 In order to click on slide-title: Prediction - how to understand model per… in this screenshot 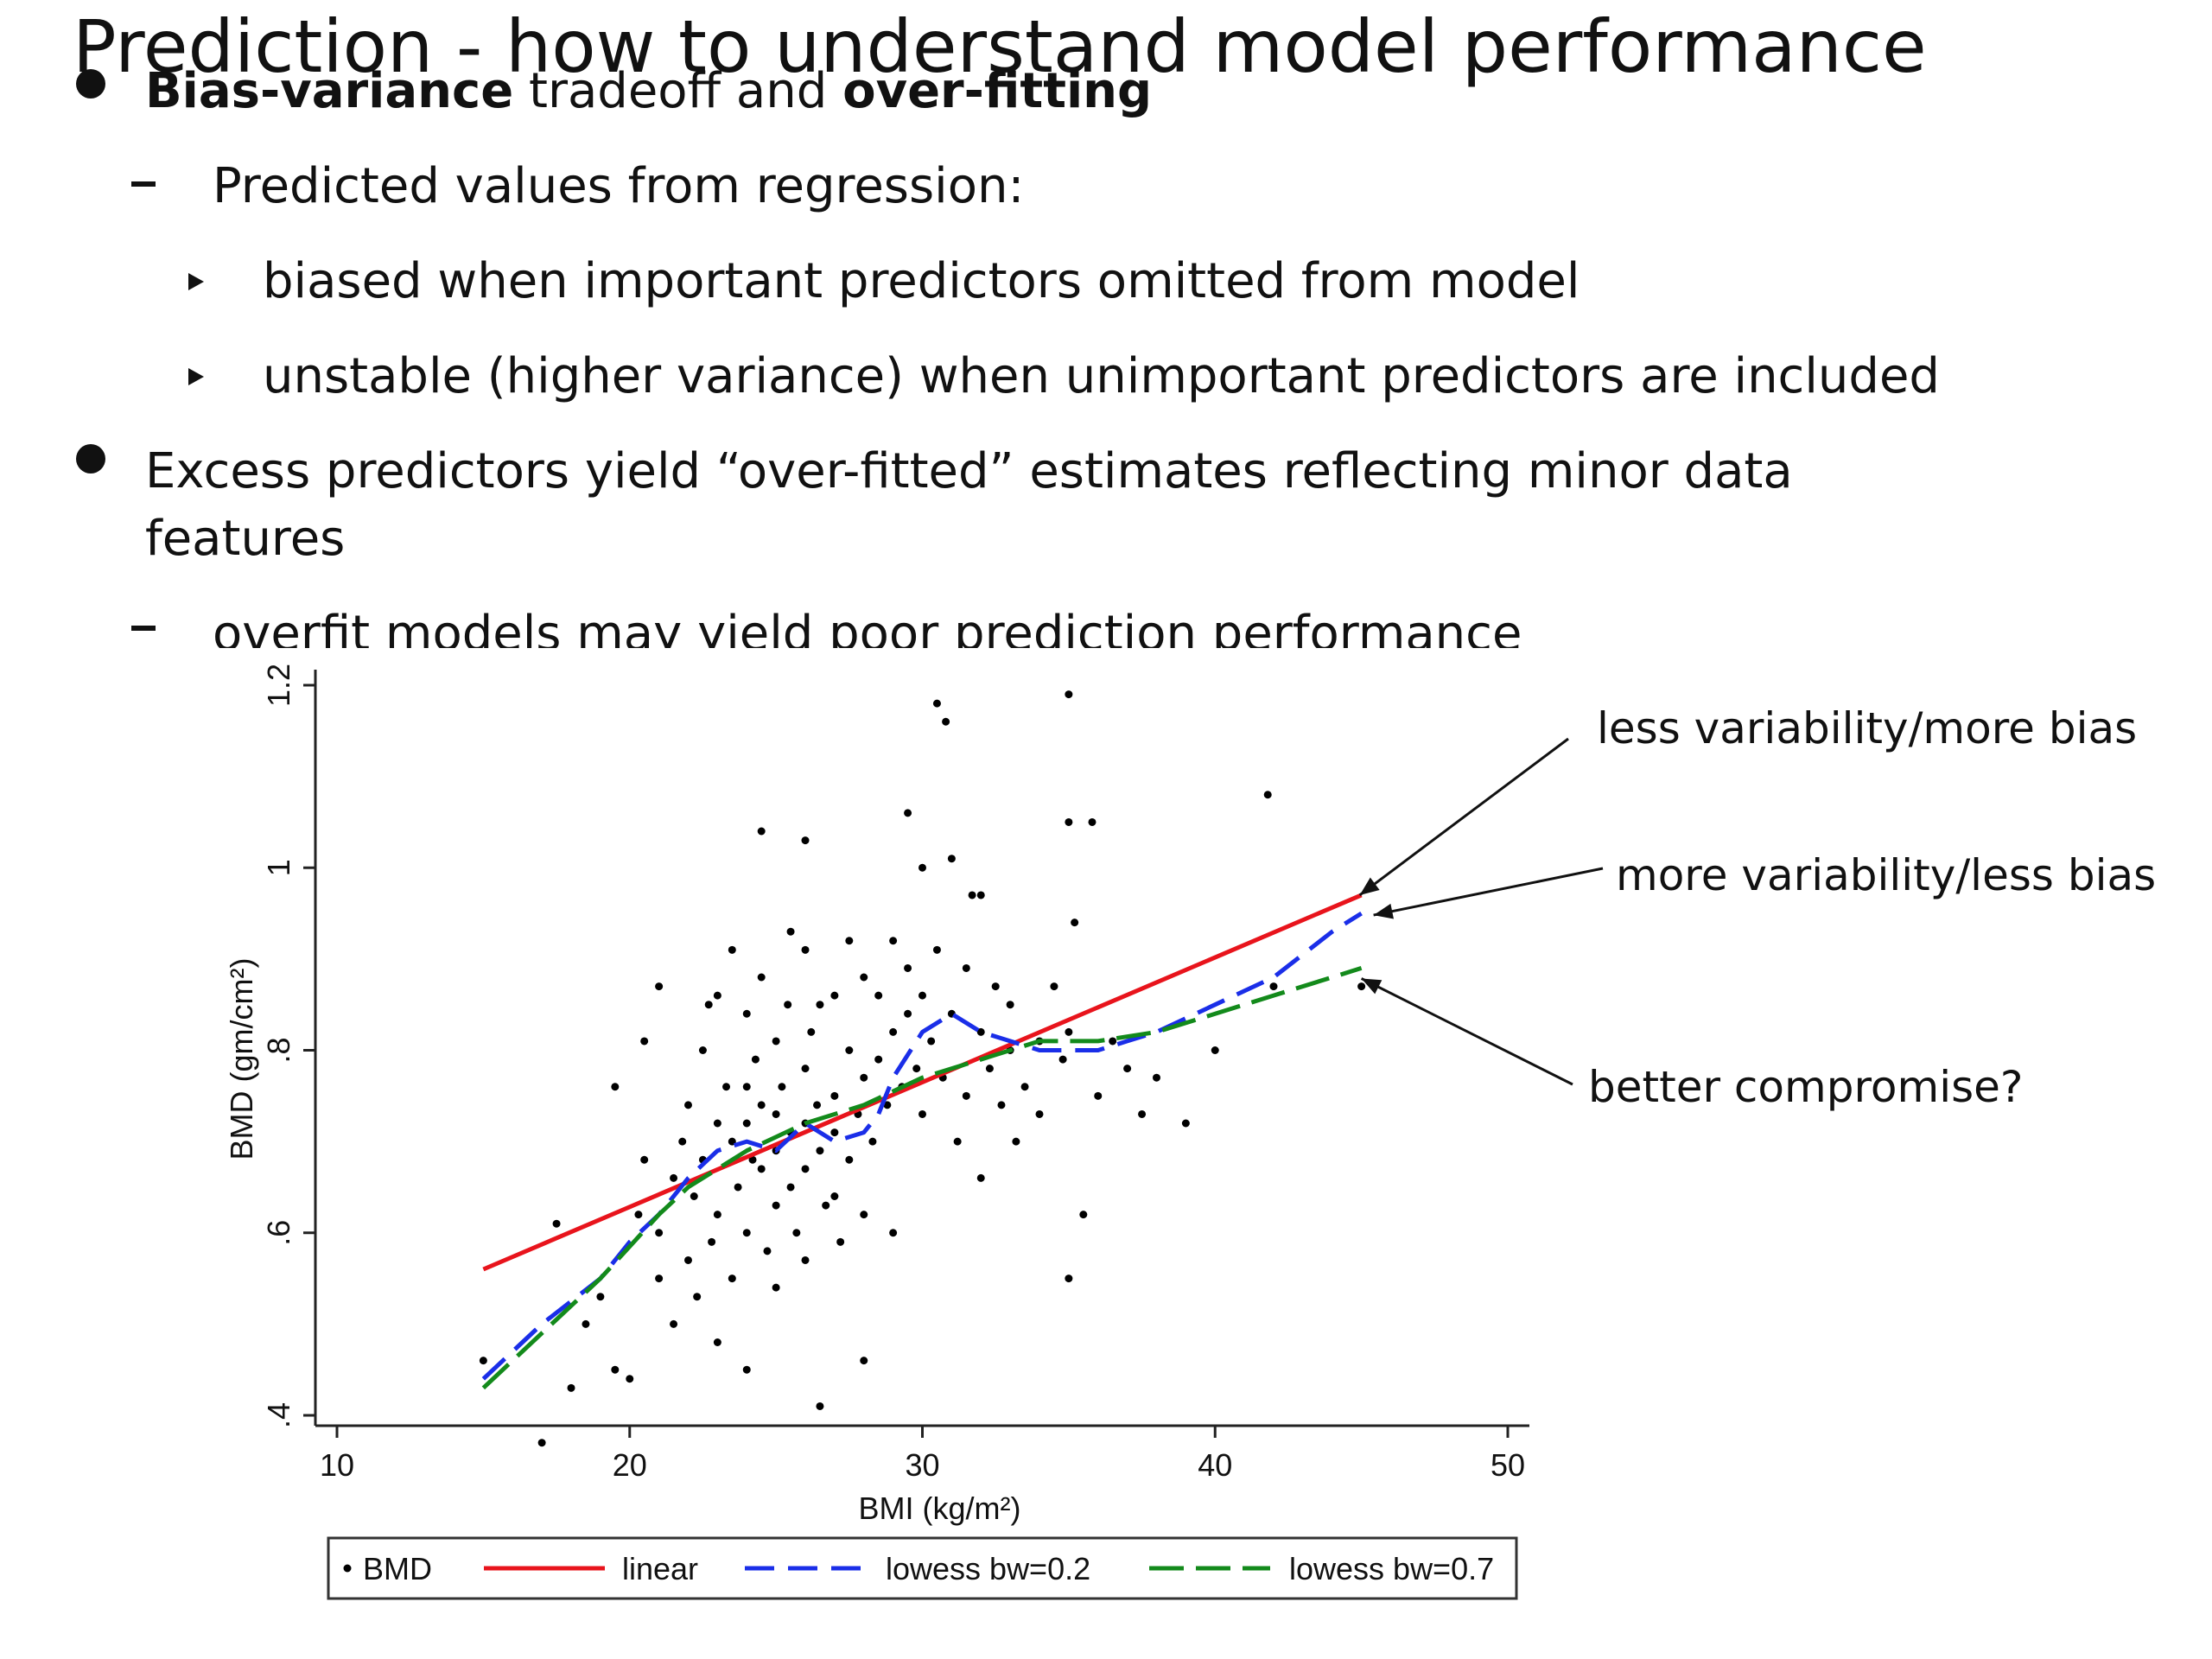, I will do `click(1000, 46)`.